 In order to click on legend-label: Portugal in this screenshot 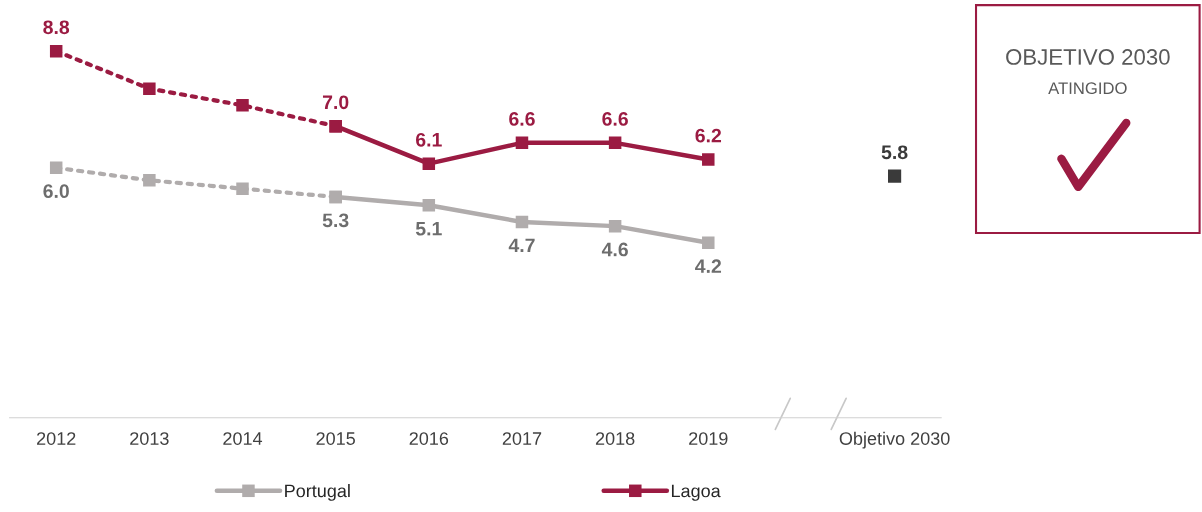, I will do `click(317, 492)`.